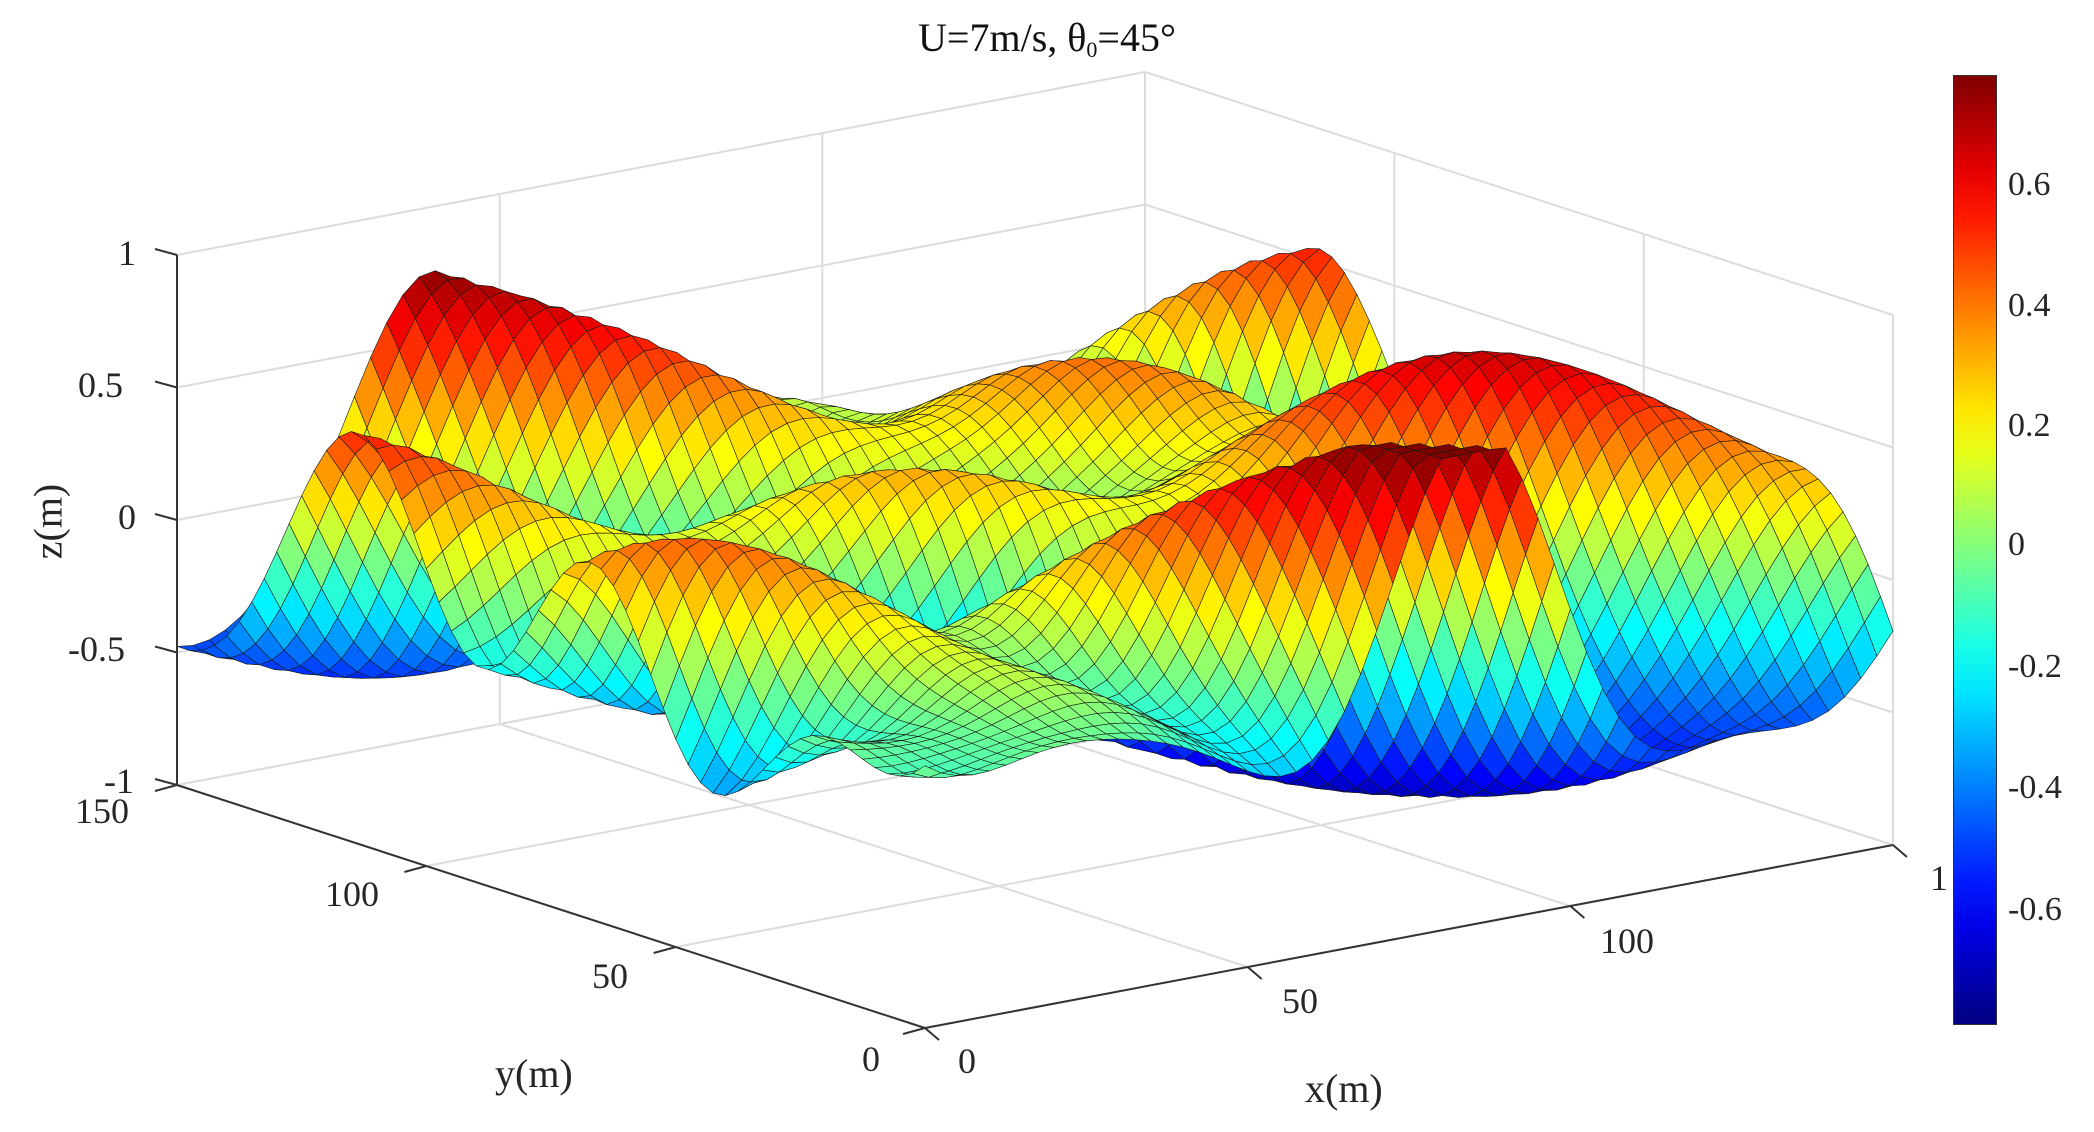 The image size is (2094, 1132). I want to click on x-tick-label: 1, so click(1939, 878).